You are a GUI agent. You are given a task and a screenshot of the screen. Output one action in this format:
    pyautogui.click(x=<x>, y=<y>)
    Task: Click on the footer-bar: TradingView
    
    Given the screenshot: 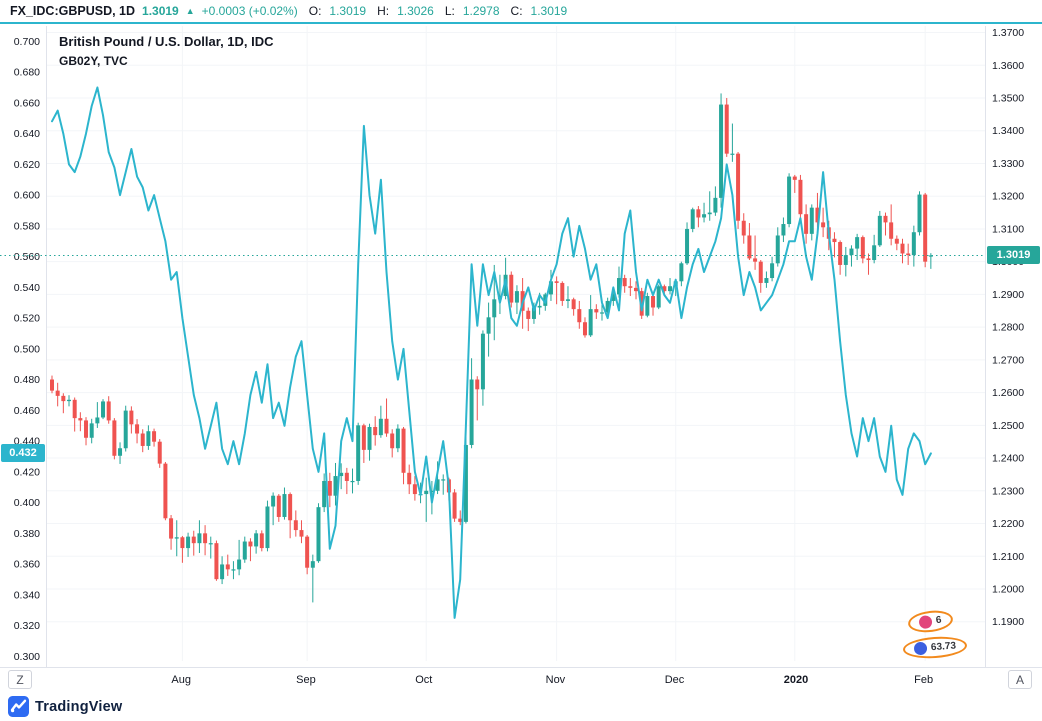 What is the action you would take?
    pyautogui.click(x=521, y=706)
    